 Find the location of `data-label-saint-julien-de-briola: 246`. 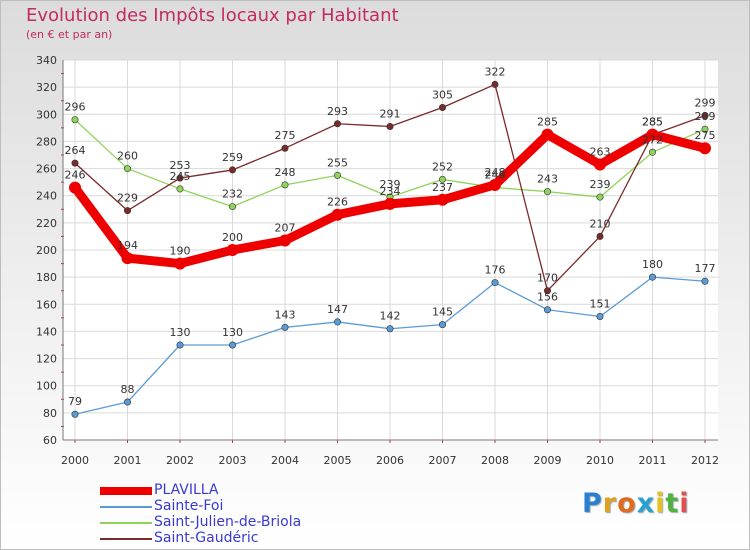

data-label-saint-julien-de-briola: 246 is located at coordinates (495, 175).